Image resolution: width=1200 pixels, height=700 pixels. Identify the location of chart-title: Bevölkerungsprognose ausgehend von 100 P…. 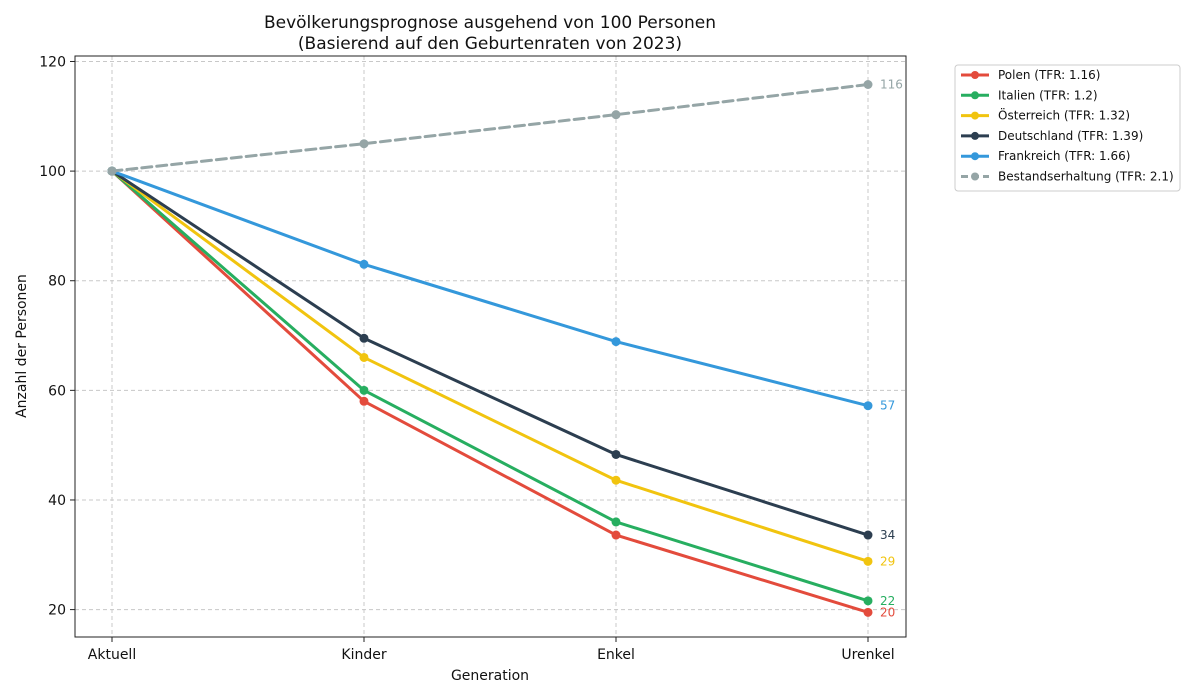
(490, 23).